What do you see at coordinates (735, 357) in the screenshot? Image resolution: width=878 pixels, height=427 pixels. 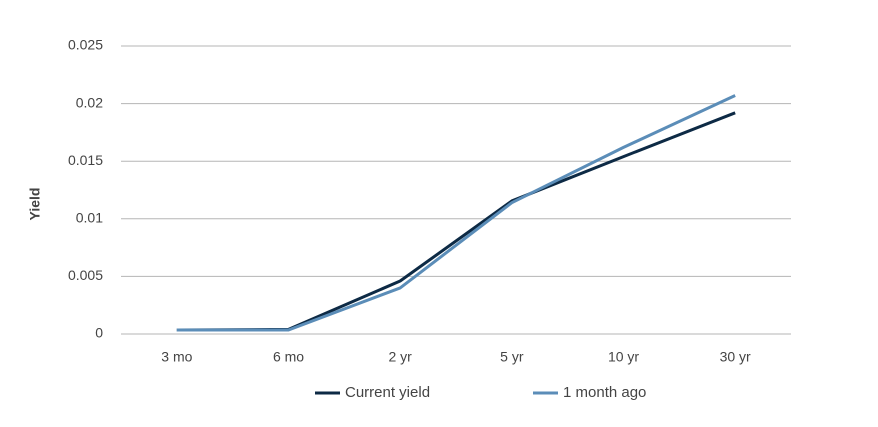 I see `x-tick-label: 30 yr` at bounding box center [735, 357].